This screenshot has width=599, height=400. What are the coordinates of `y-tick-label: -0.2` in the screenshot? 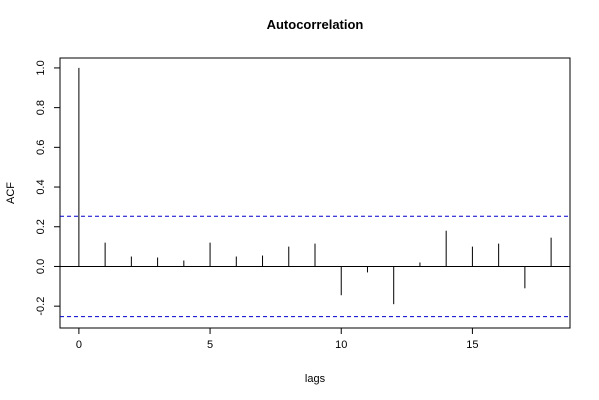 It's located at (41, 306).